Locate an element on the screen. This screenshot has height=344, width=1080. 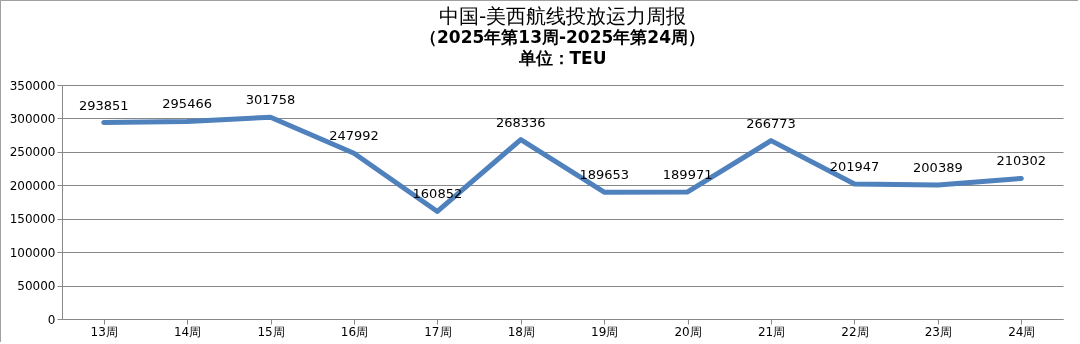
y-tick-label: 150000 is located at coordinates (32, 219).